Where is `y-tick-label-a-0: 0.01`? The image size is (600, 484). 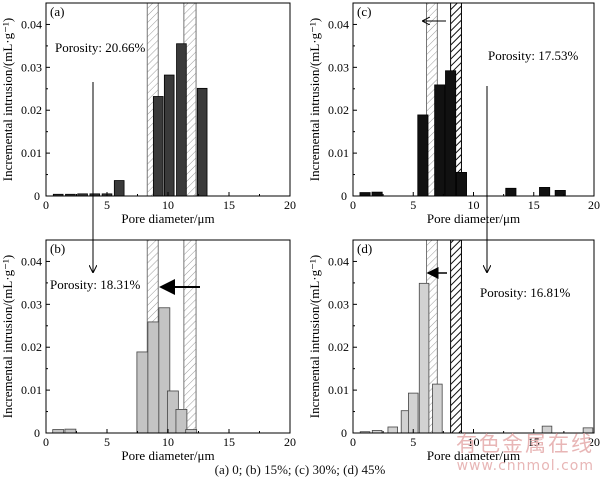 y-tick-label-a-0: 0.01 is located at coordinates (31, 153).